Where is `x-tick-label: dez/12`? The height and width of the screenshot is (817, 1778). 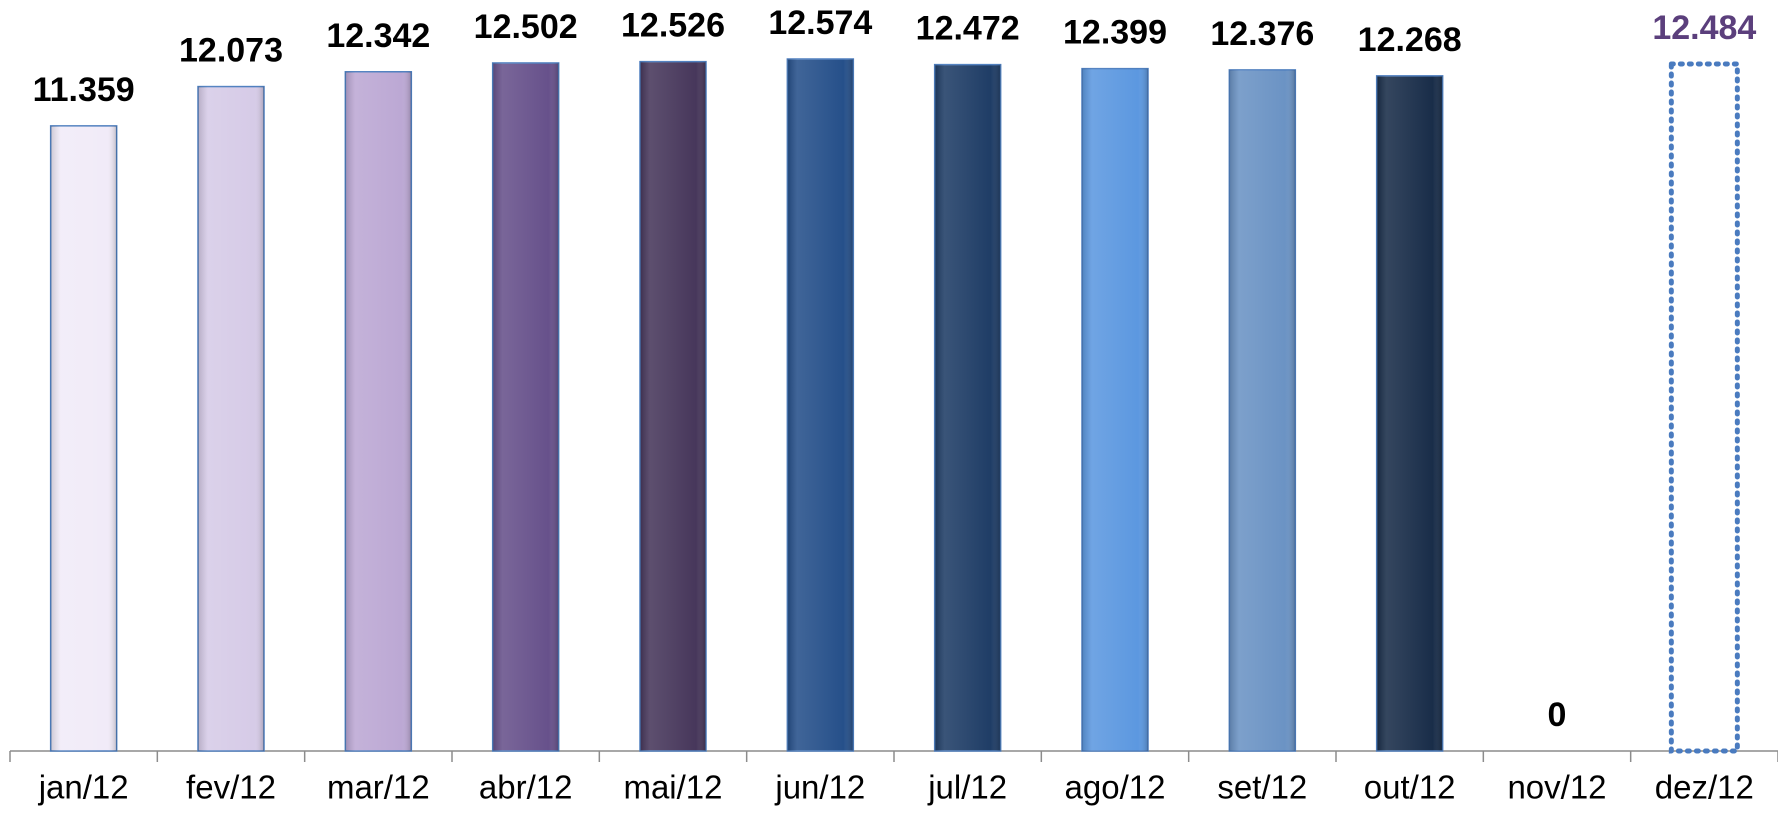 x-tick-label: dez/12 is located at coordinates (1704, 787).